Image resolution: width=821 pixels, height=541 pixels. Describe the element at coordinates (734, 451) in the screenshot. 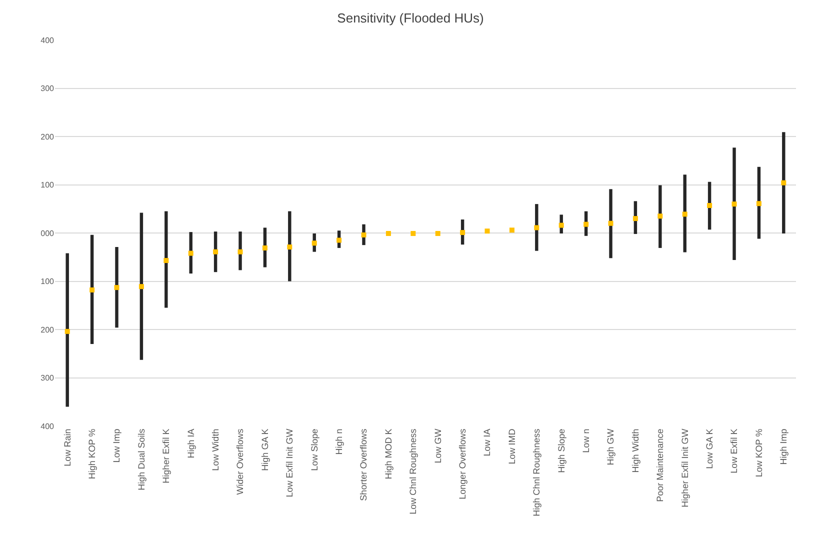

I see `x-tick-label: Low Exfil K` at that location.